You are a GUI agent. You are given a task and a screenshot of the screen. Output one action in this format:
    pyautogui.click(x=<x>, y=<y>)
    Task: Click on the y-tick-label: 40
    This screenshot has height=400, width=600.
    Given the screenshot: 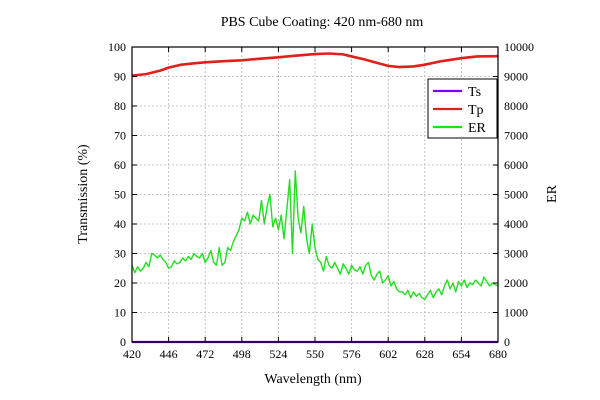 What is the action you would take?
    pyautogui.click(x=120, y=224)
    